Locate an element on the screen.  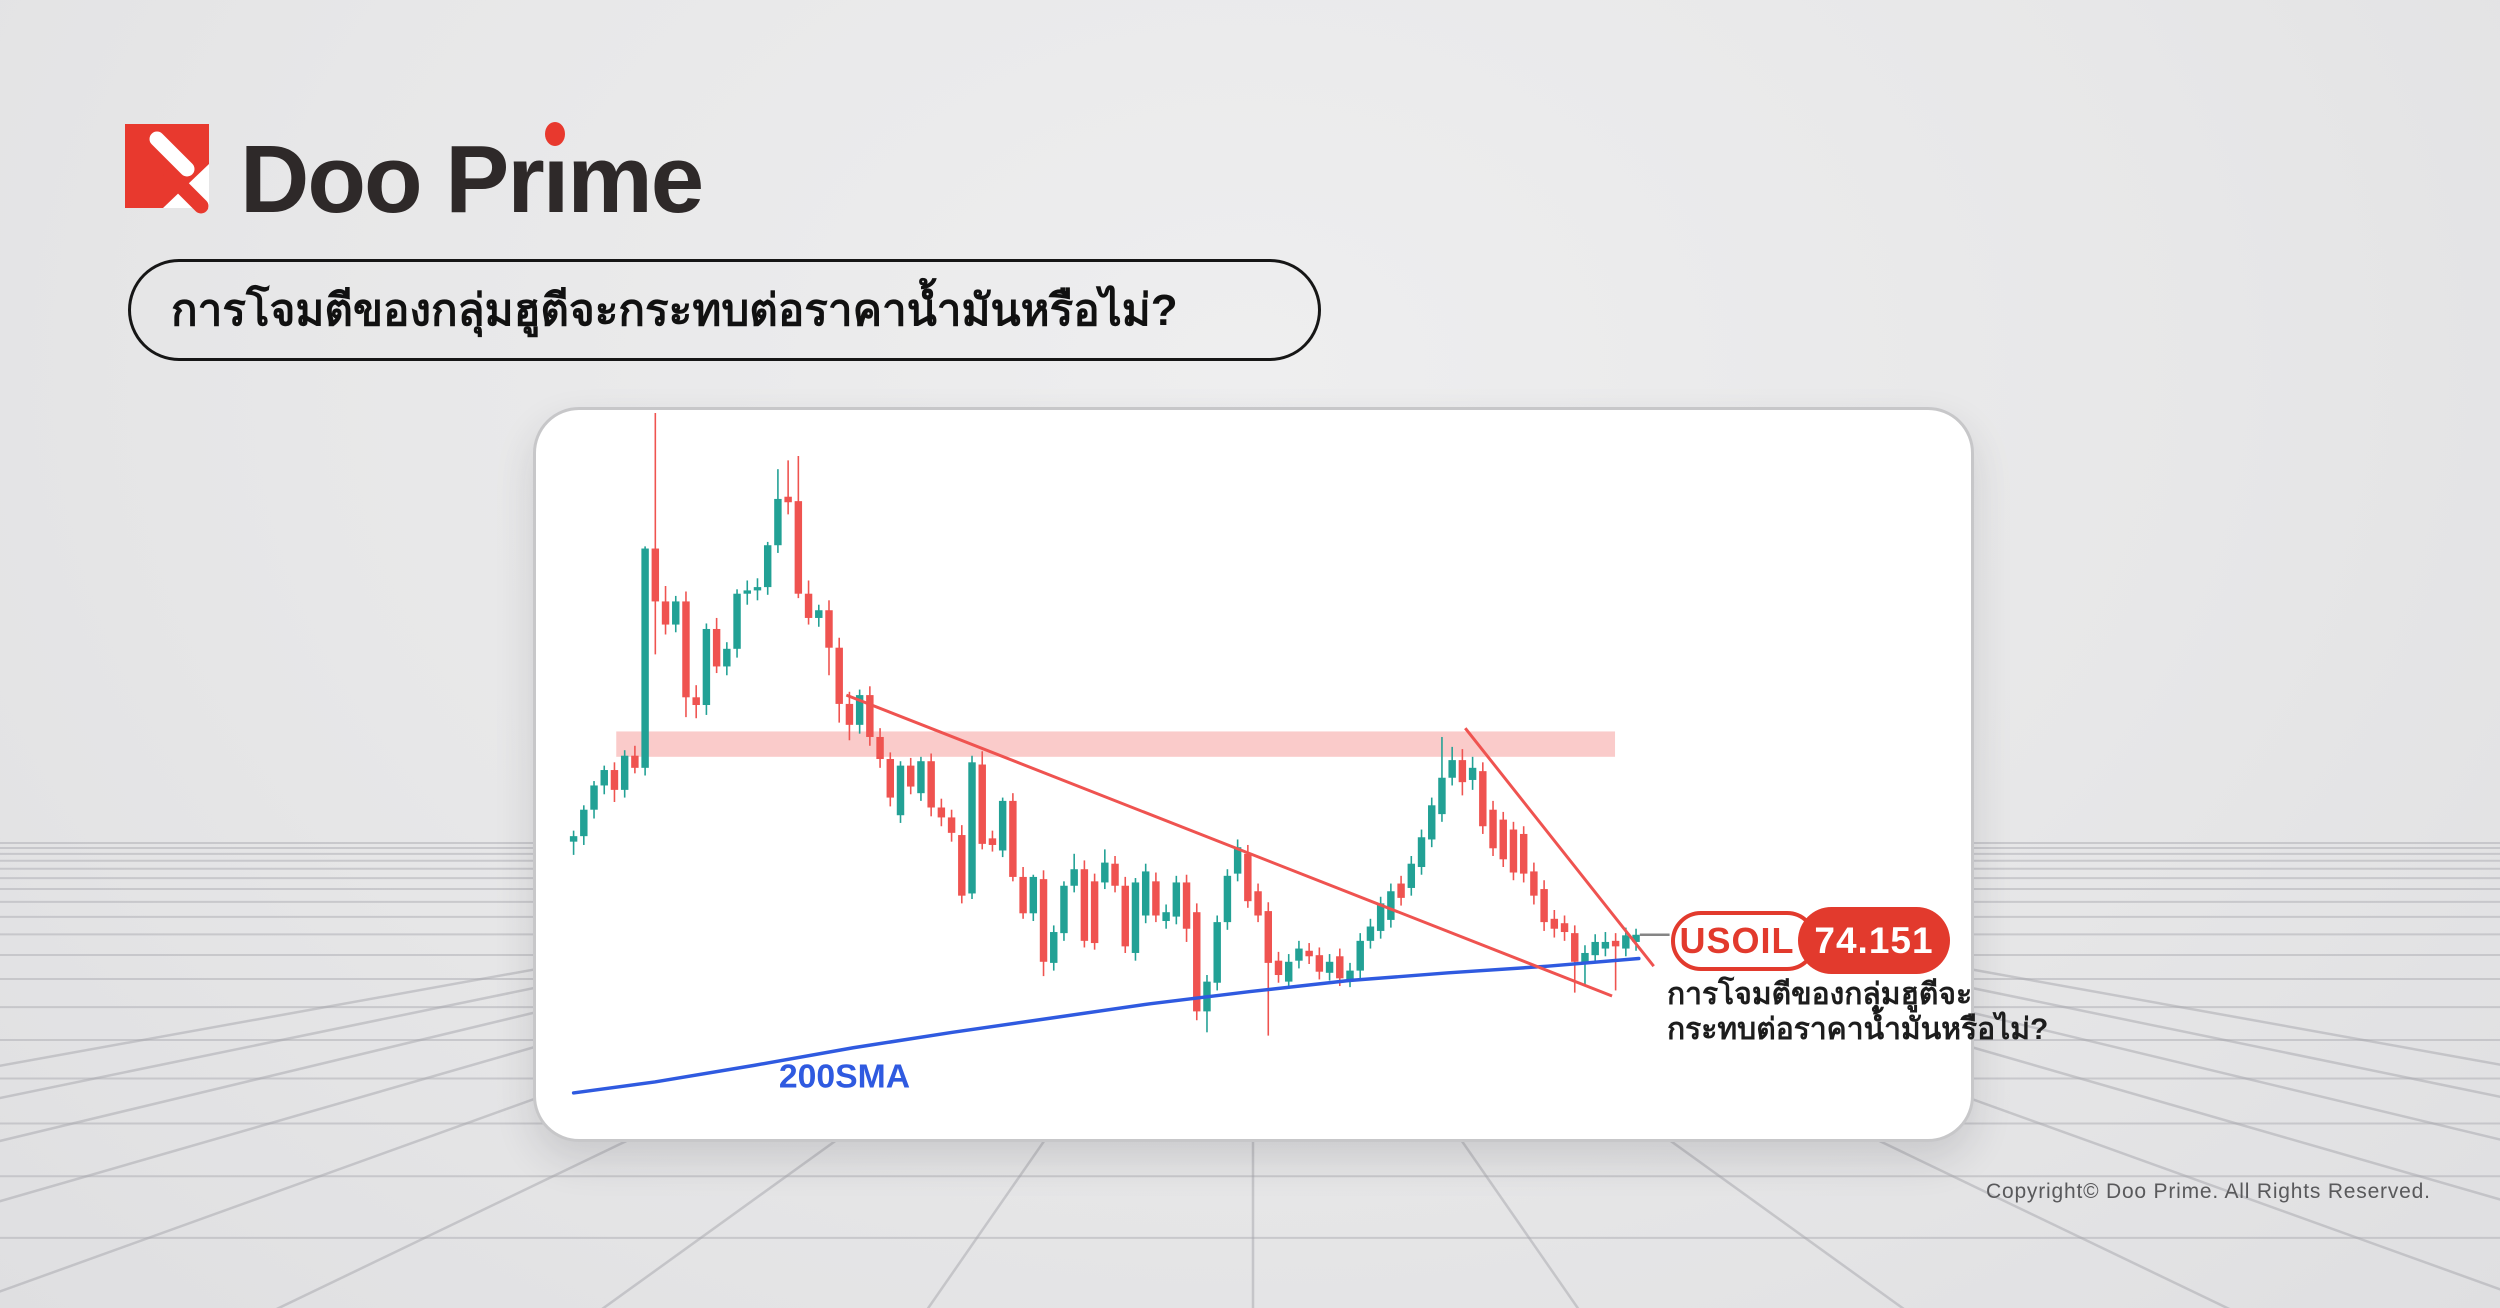
logo-text-left: Doo Pr is located at coordinates (392, 179).